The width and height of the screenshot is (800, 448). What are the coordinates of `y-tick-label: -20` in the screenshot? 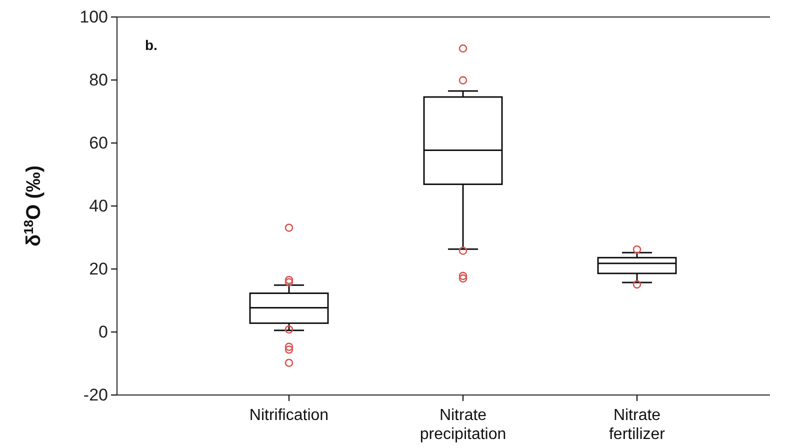 It's located at (95, 394).